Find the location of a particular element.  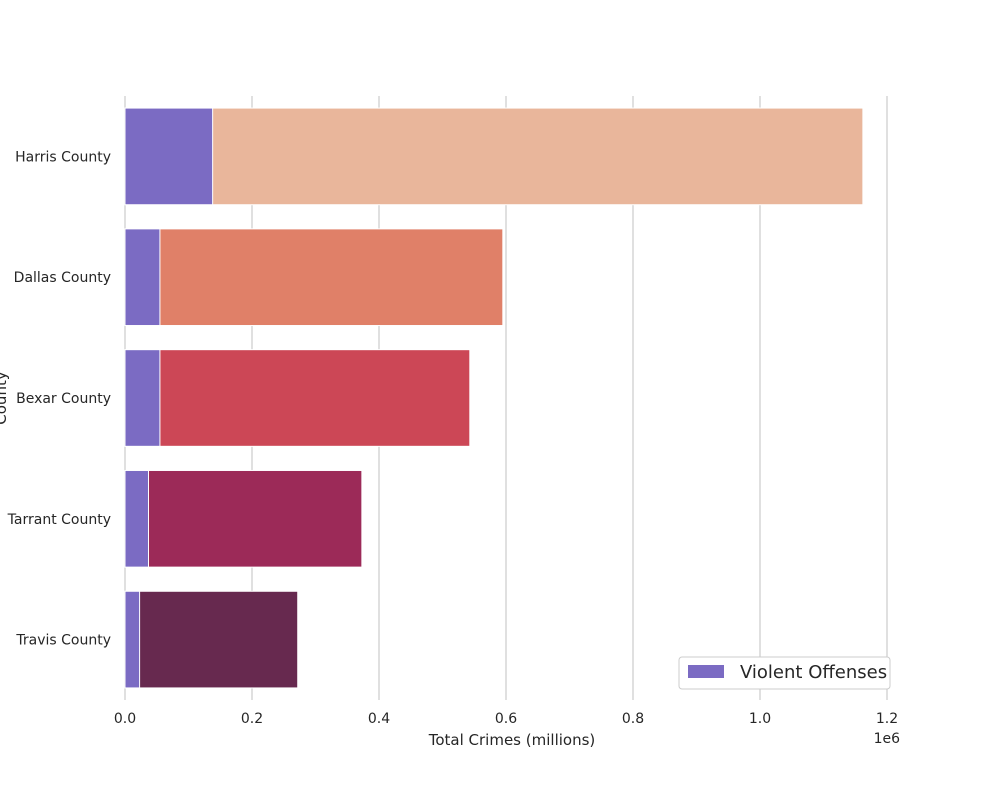

x-axis-label: Total Crimes (millions) is located at coordinates (512, 740).